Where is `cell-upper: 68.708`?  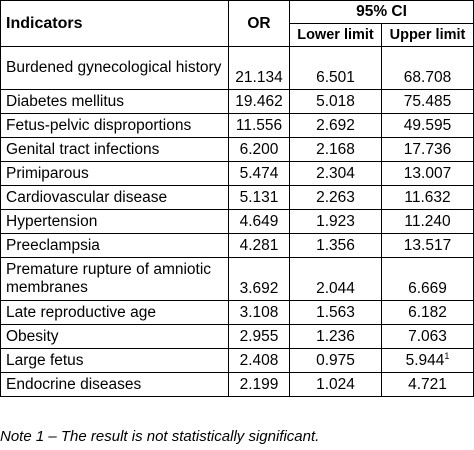
cell-upper: 68.708 is located at coordinates (427, 68).